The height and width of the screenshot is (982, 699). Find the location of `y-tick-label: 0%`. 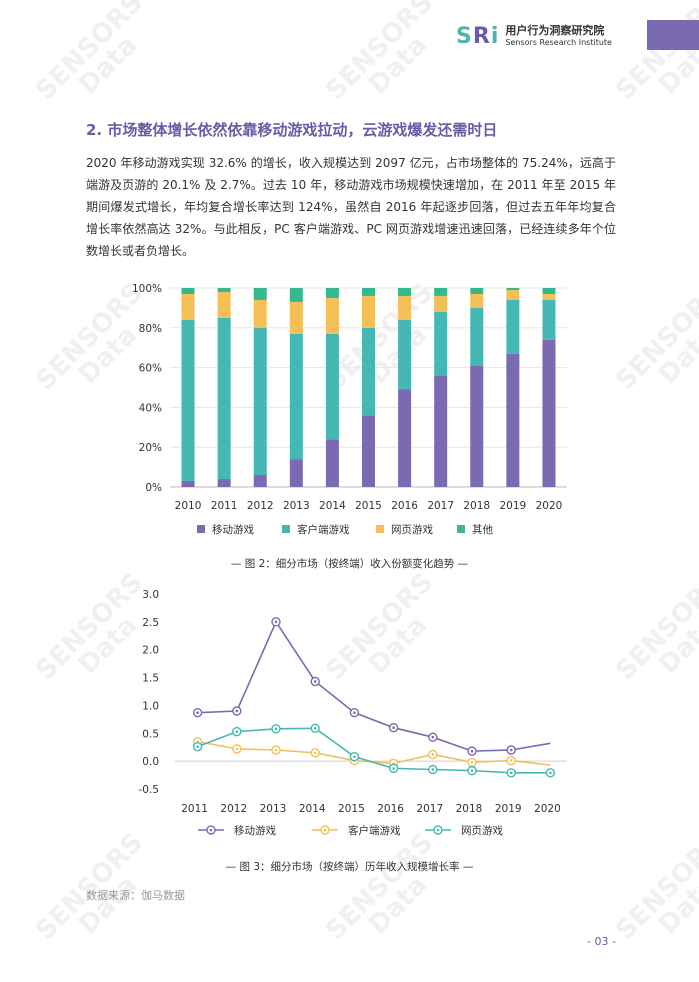

y-tick-label: 0% is located at coordinates (153, 488).